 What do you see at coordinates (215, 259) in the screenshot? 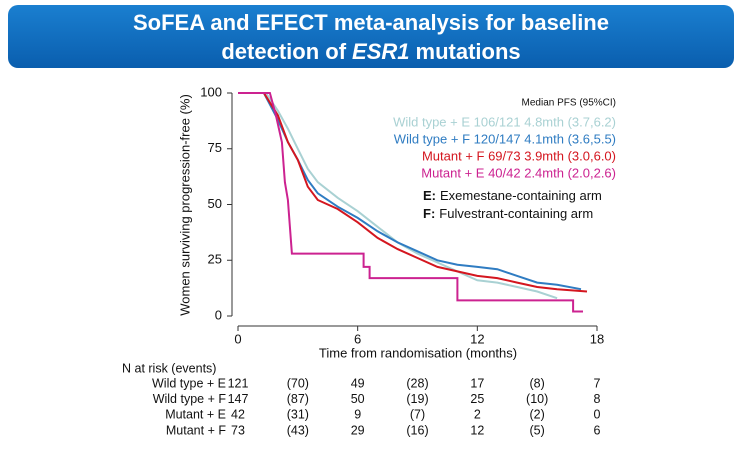
I see `y-tick-label: 25` at bounding box center [215, 259].